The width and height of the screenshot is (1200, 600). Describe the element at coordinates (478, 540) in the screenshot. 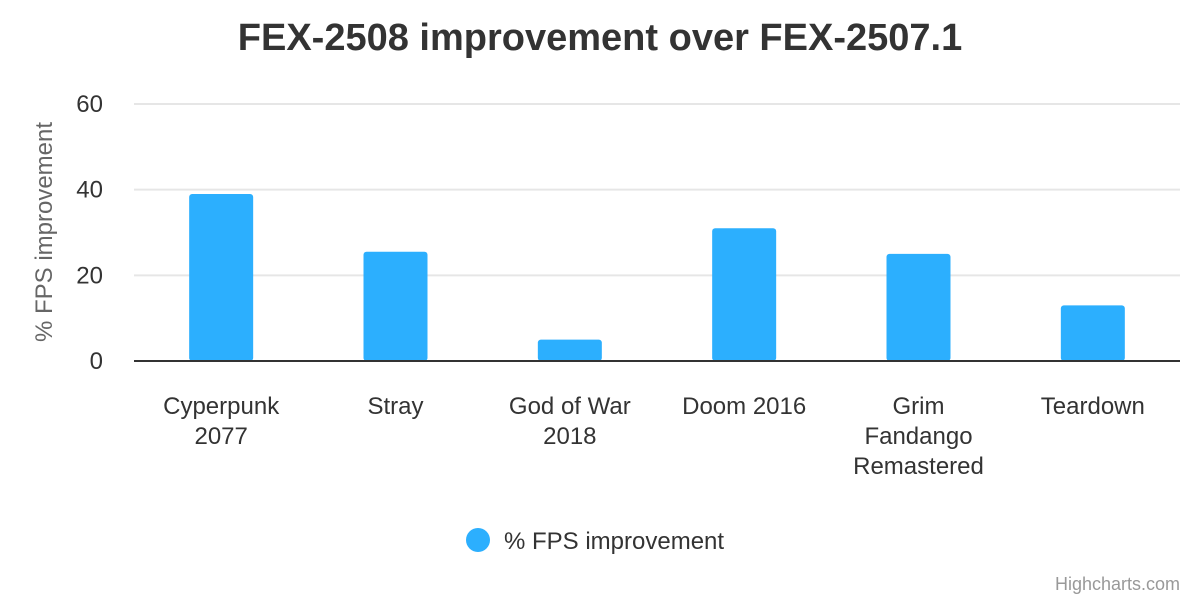

I see `legend-symbol` at that location.